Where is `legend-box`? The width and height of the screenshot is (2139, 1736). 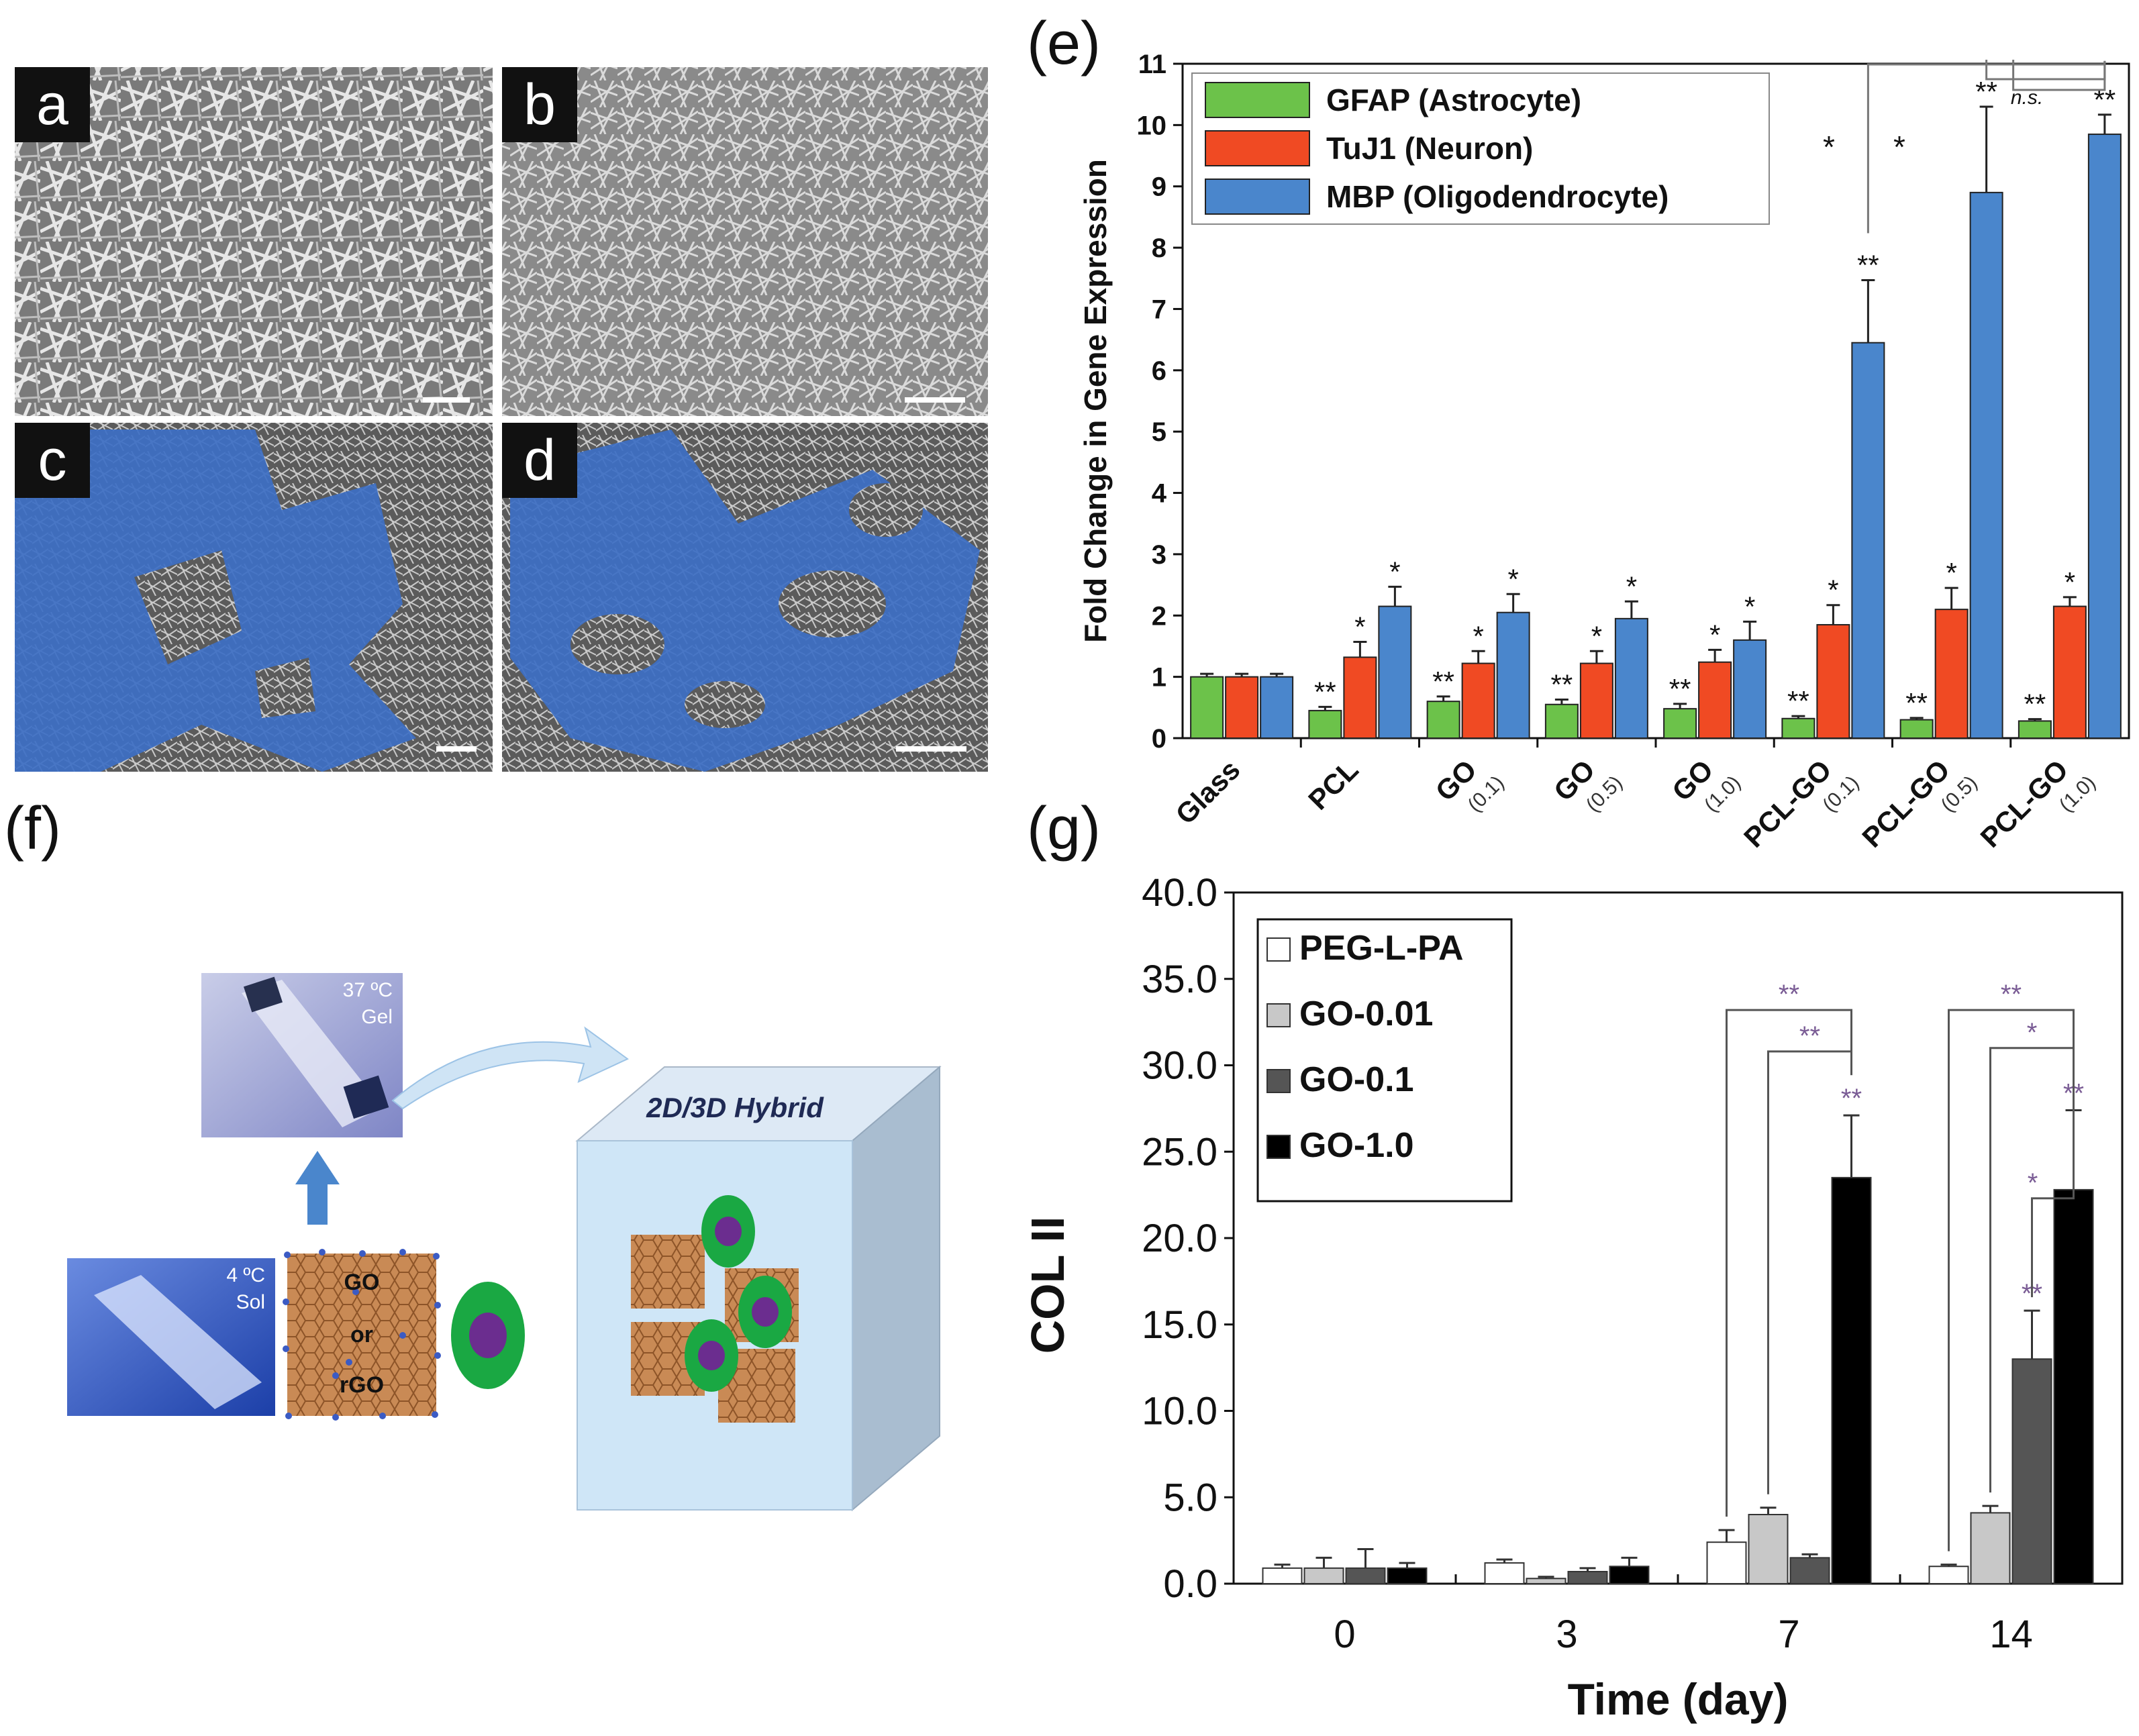 legend-box is located at coordinates (1384, 1060).